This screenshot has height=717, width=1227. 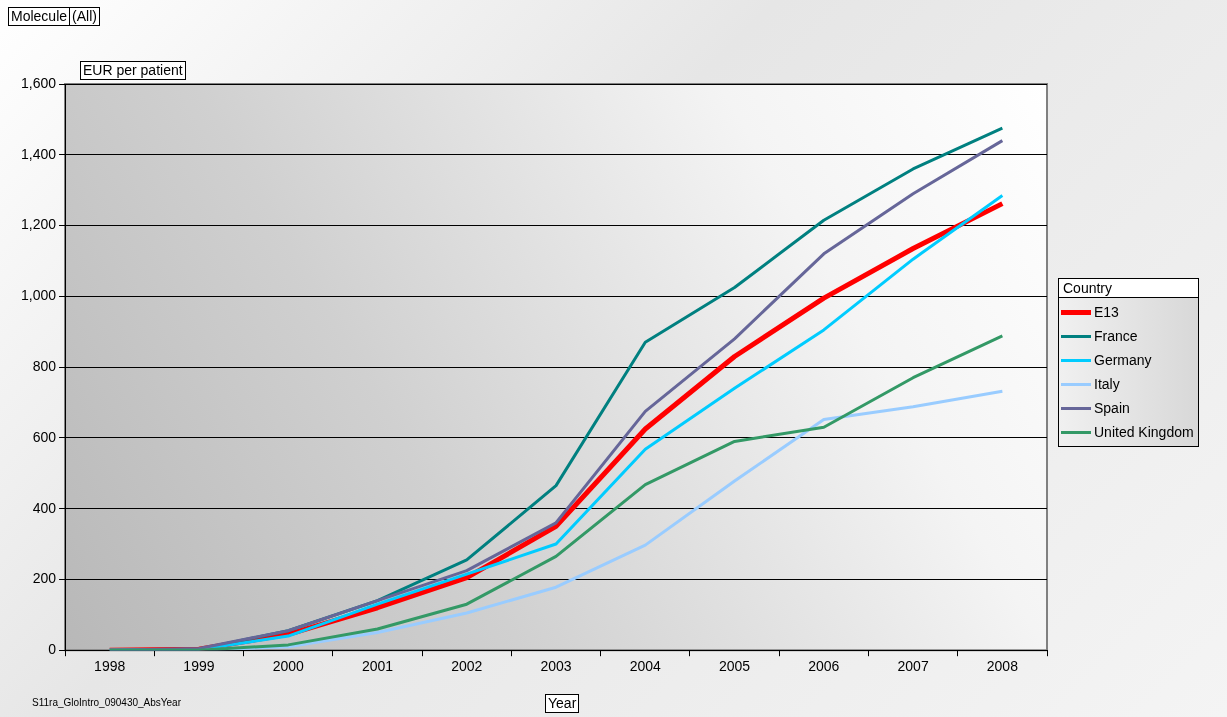 I want to click on x-tick-label: 2004, so click(x=645, y=666).